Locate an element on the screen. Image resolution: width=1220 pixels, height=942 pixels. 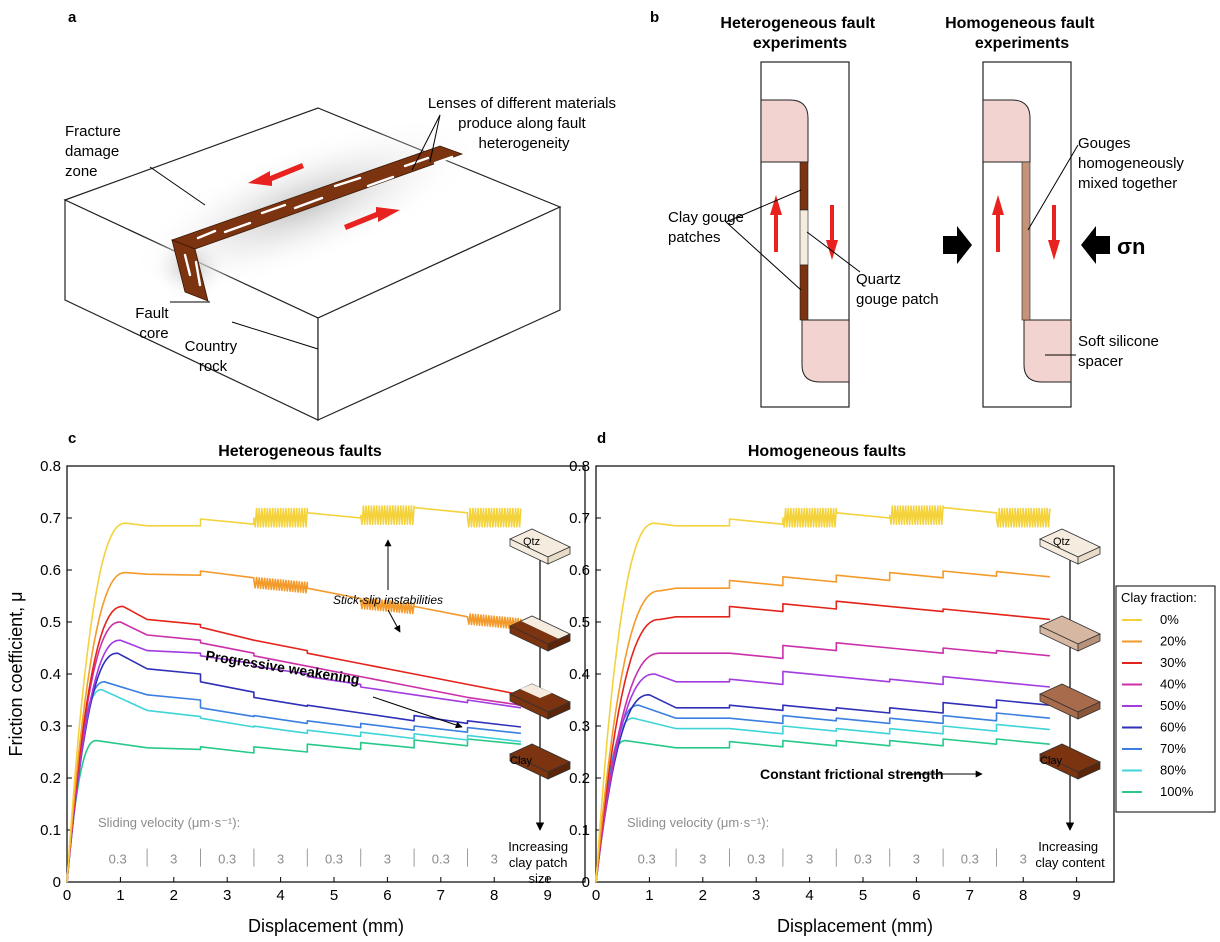
x-tick-label: 2 is located at coordinates (703, 895).